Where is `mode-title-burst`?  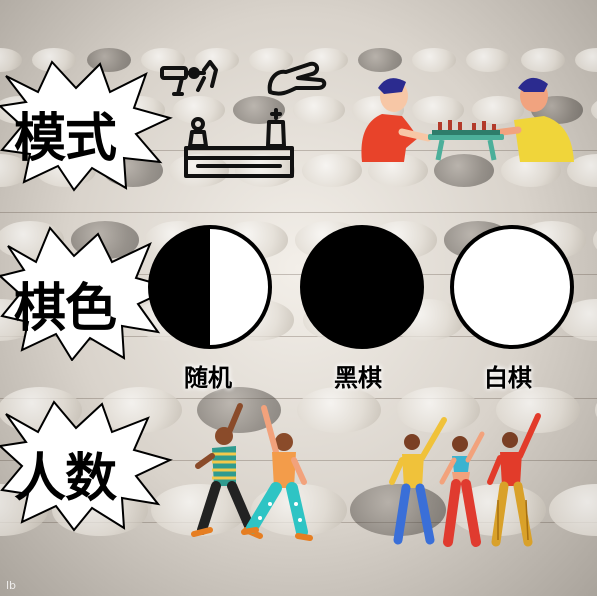
mode-title-burst is located at coordinates (86, 126).